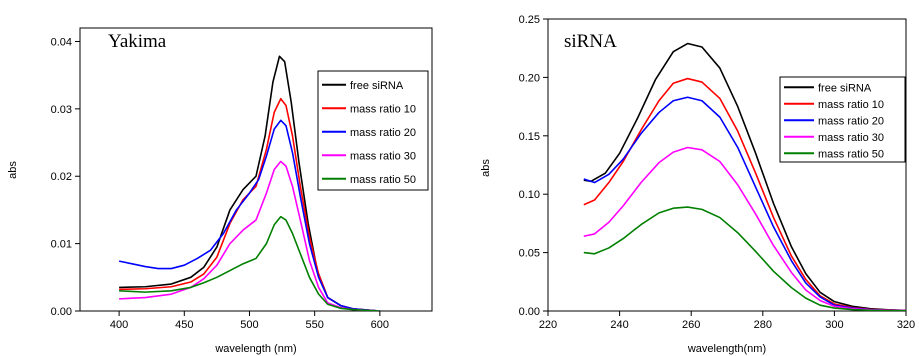  Describe the element at coordinates (619, 325) in the screenshot. I see `x-tick-label: 240` at that location.